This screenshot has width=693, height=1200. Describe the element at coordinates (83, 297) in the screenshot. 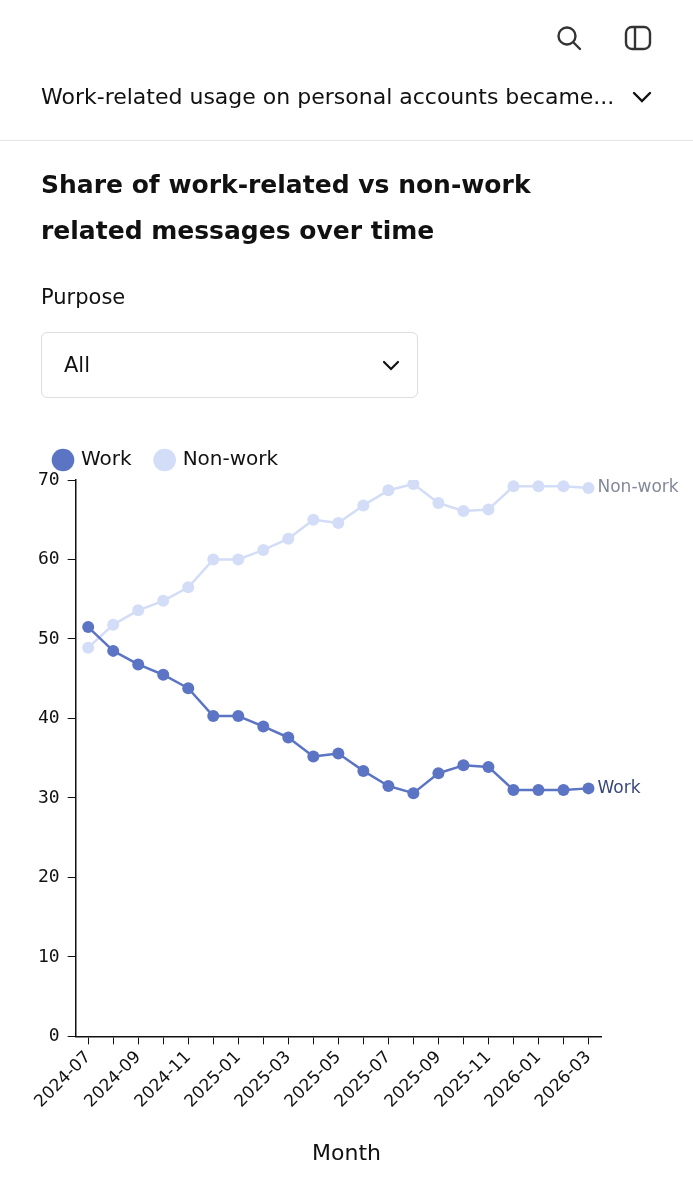

I see `text: Purpose` at that location.